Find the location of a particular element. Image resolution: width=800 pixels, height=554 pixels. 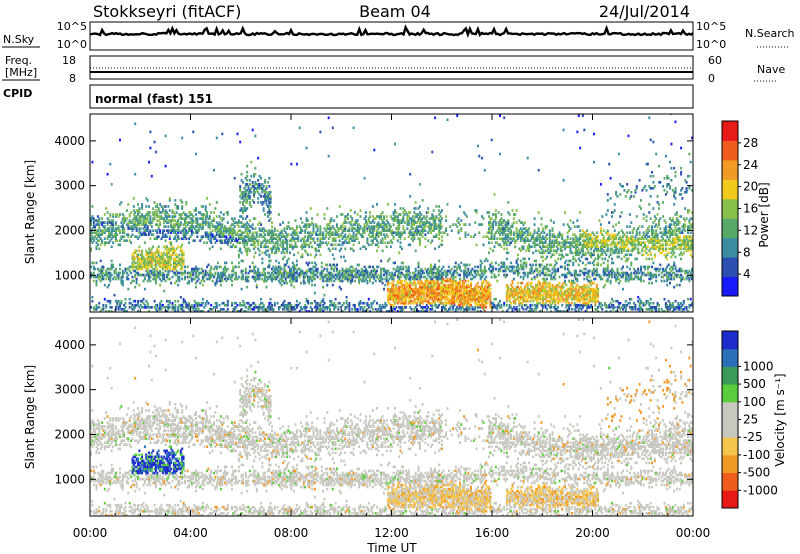

noise-right-tick-bottom: 10^0 is located at coordinates (711, 44).